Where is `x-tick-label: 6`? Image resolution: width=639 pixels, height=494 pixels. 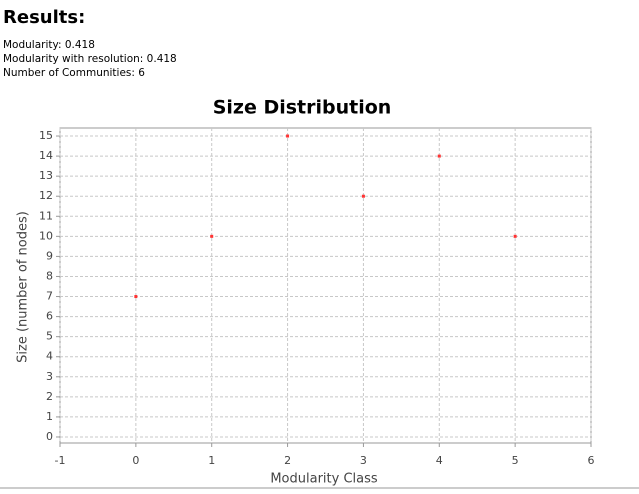 x-tick-label: 6 is located at coordinates (591, 460).